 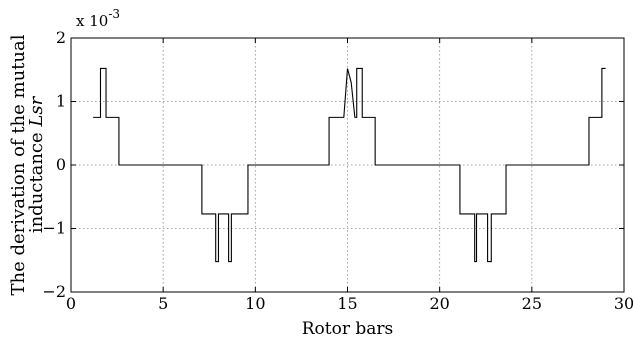 I want to click on y-multiplier-exponent: -3, so click(x=114, y=14).